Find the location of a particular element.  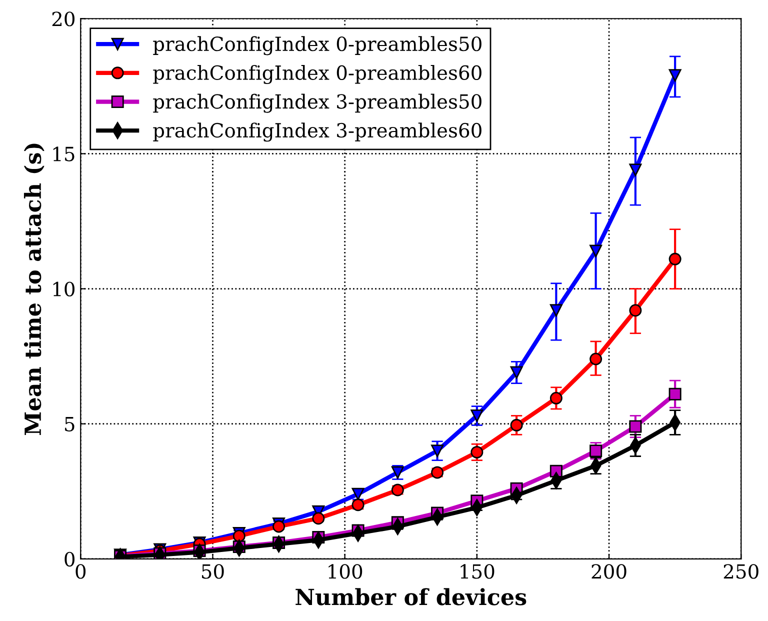

x-tick-label: 250 is located at coordinates (741, 571).